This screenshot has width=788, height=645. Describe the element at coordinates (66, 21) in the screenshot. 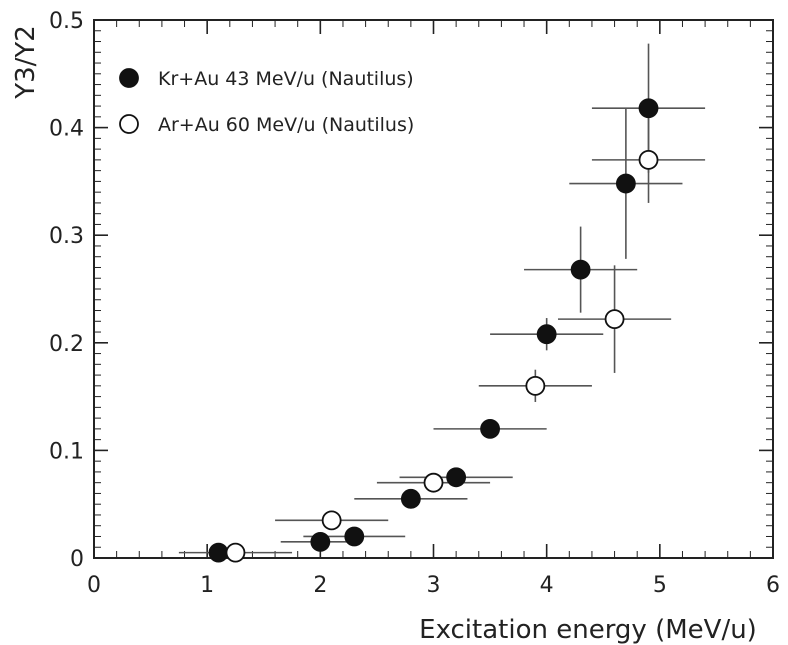

I see `y-tick-label: 0.5` at that location.